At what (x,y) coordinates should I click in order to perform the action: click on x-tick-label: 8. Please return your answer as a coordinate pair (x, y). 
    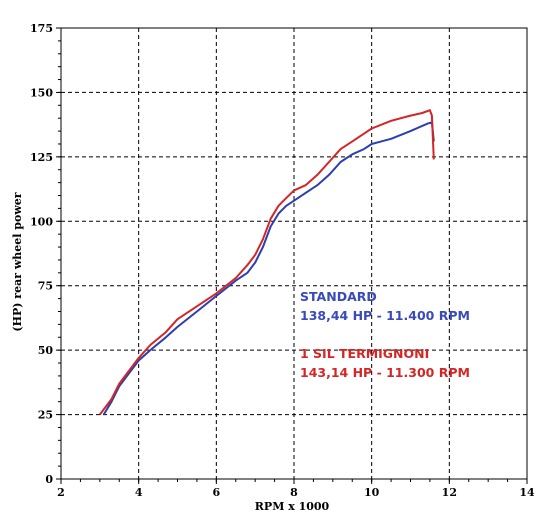
    Looking at the image, I should click on (294, 492).